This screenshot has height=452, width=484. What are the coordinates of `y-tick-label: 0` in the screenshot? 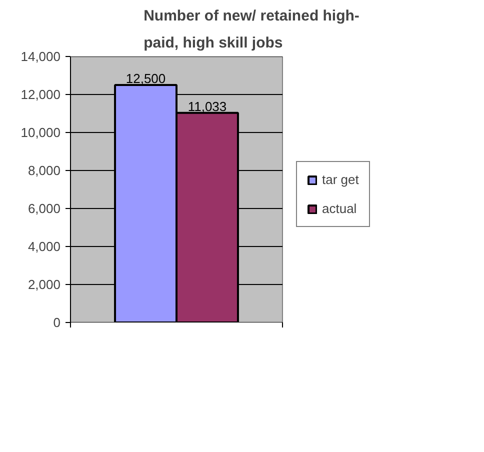 It's located at (57, 322).